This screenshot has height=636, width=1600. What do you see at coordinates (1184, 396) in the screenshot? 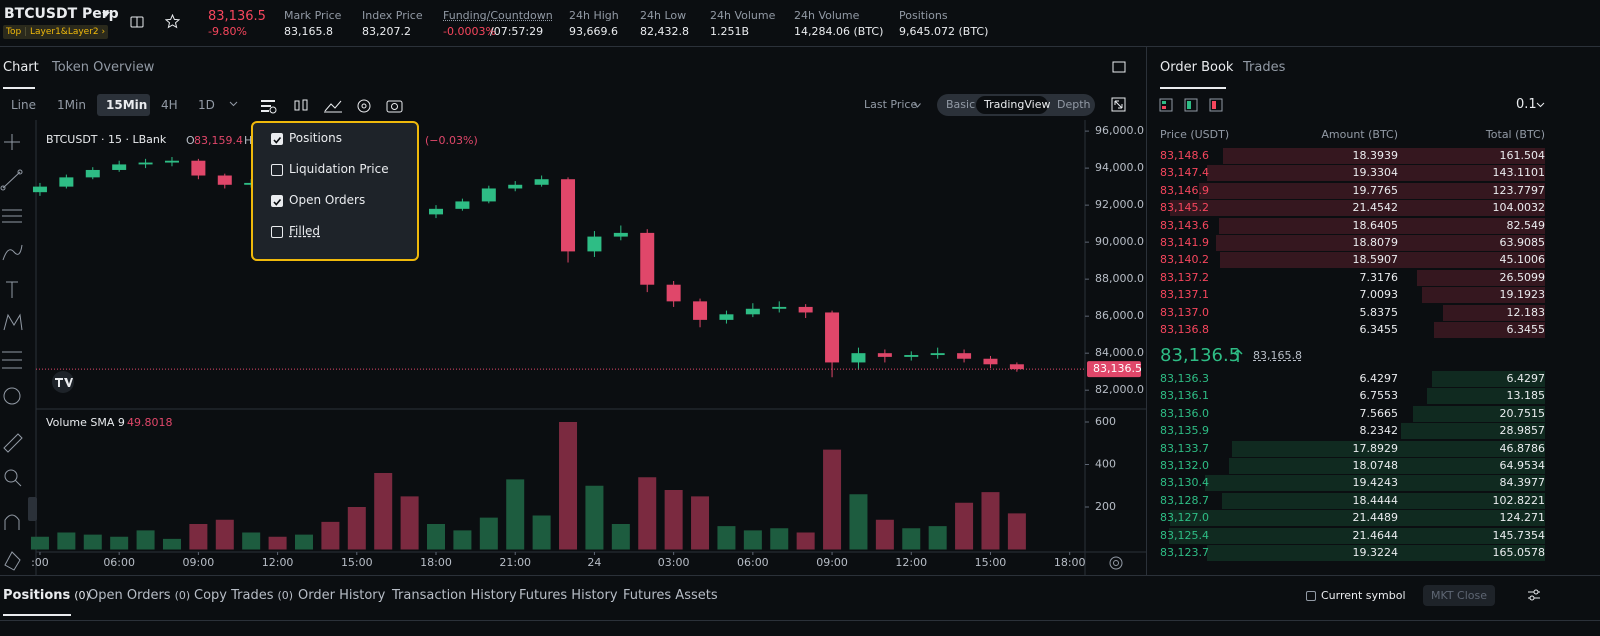
I see `price: 83,136.1` at bounding box center [1184, 396].